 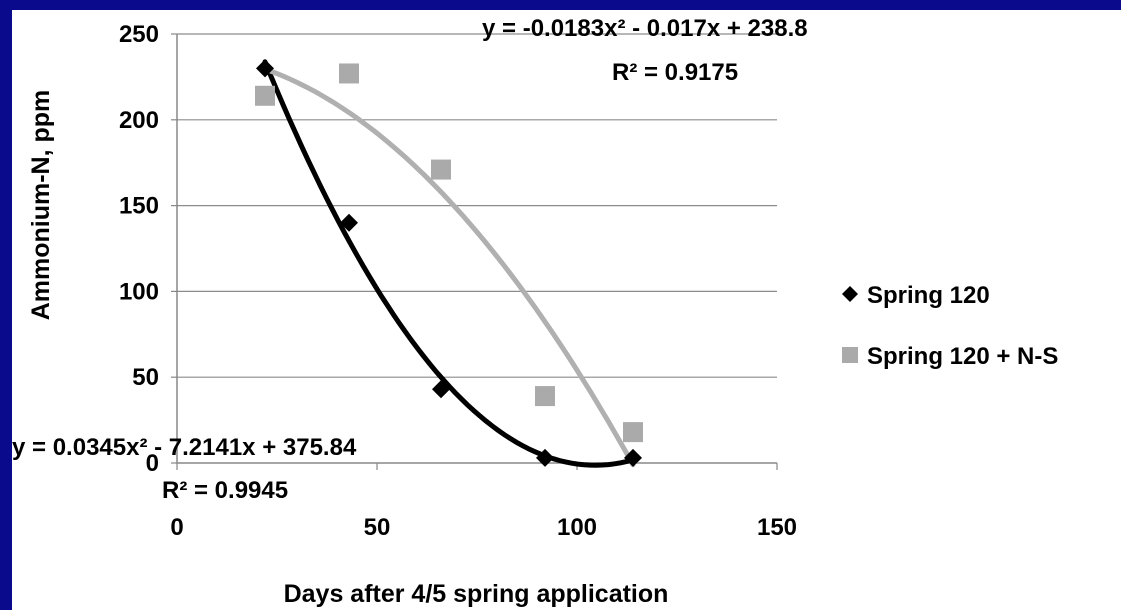 I want to click on legend-item-spring-120-n-s: Spring 120 + N-S, so click(x=950, y=356).